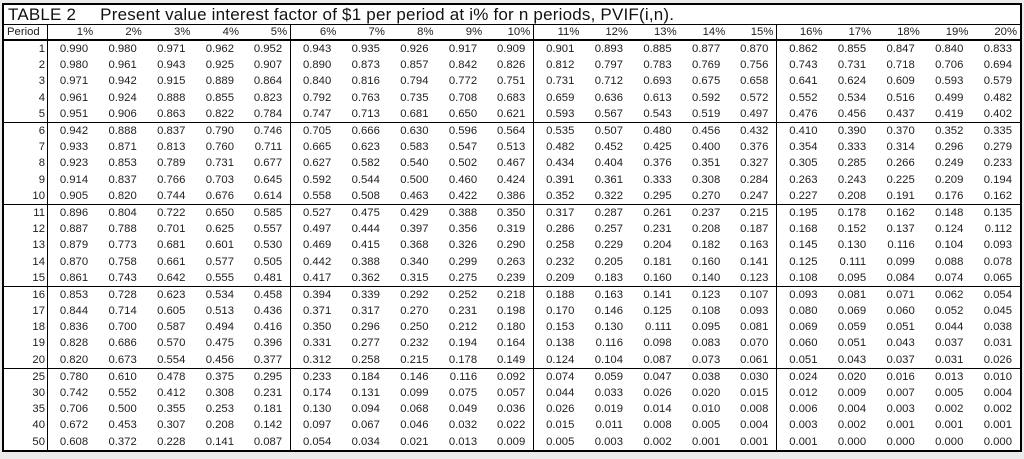  I want to click on pvif-value-cell: 0.084, so click(900, 277).